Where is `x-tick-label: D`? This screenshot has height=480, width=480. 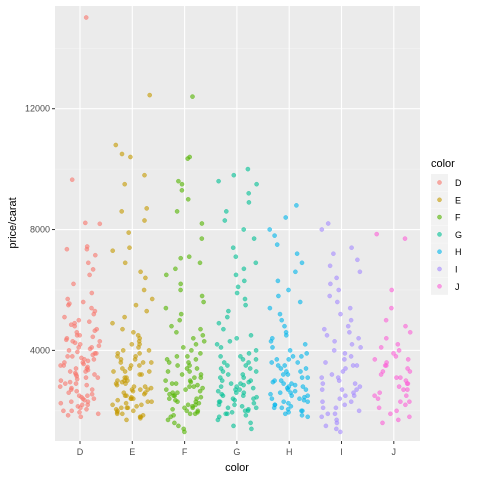 x-tick-label: D is located at coordinates (80, 452).